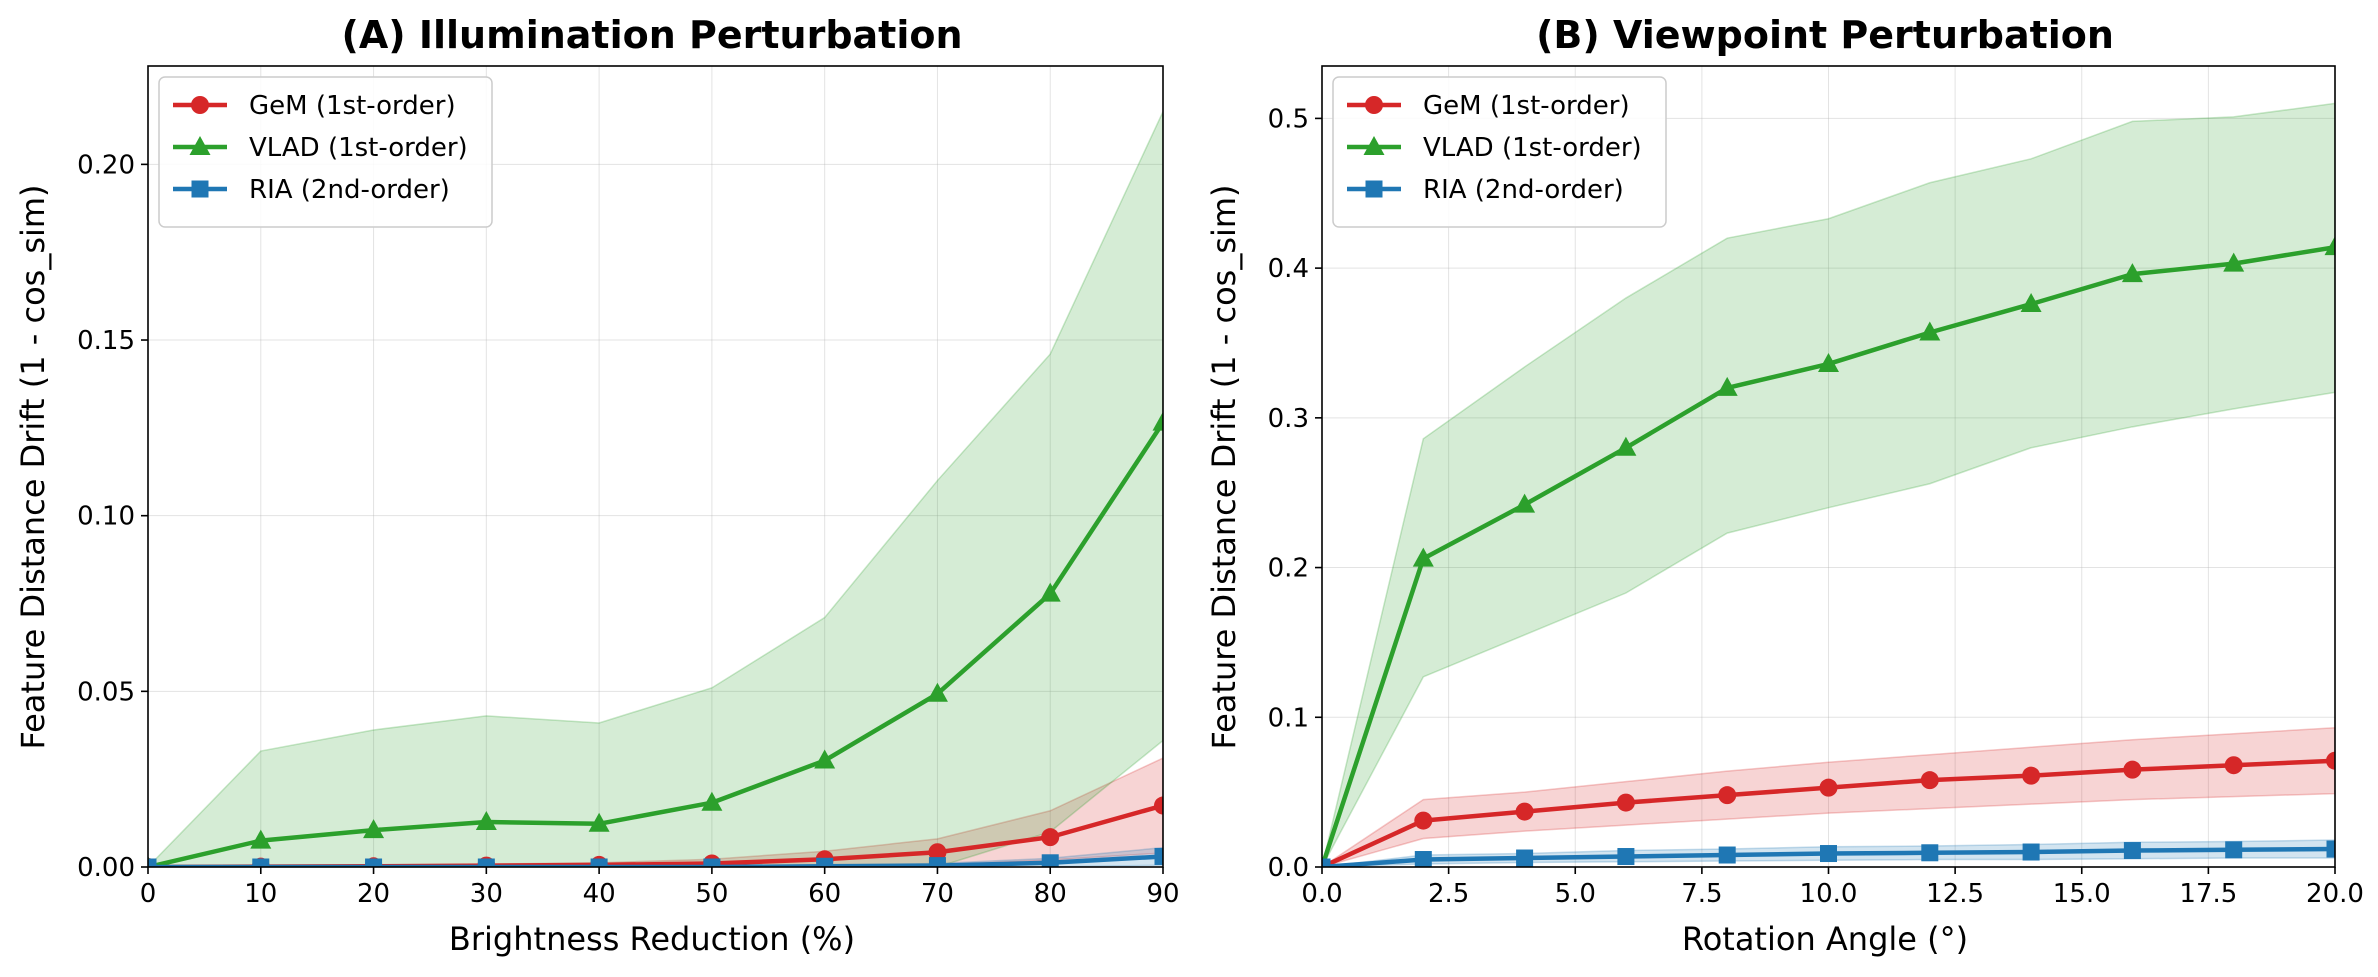  What do you see at coordinates (1050, 894) in the screenshot?
I see `panel-a-xtick-label-8: 80` at bounding box center [1050, 894].